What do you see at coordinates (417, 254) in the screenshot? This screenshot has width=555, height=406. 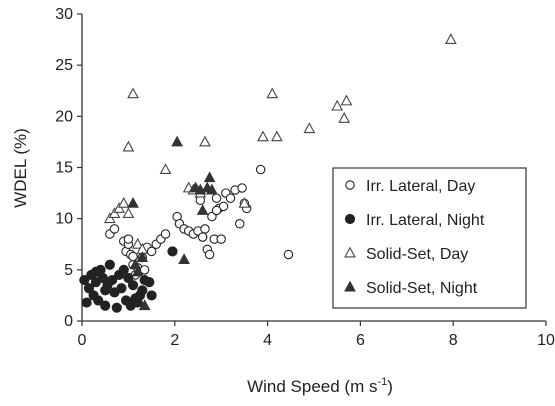 I see `legend-label: Solid-Set, Day` at bounding box center [417, 254].